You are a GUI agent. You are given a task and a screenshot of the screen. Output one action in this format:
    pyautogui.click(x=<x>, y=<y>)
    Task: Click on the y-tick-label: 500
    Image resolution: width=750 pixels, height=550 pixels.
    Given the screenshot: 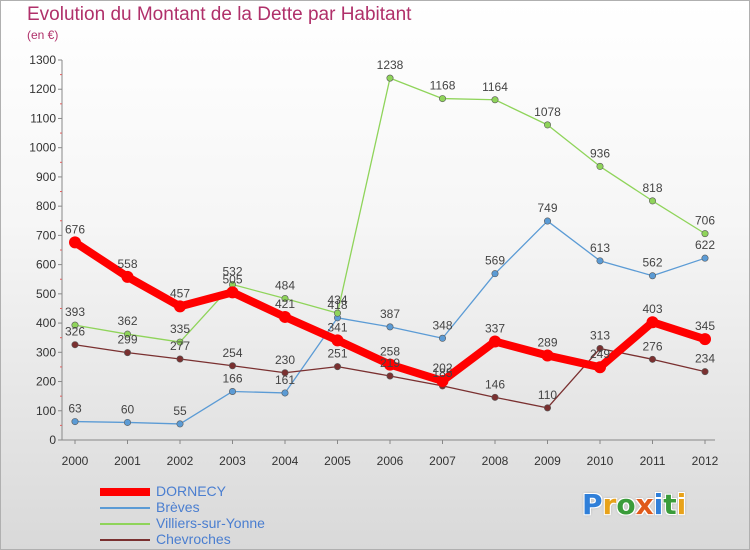 What is the action you would take?
    pyautogui.click(x=46, y=294)
    